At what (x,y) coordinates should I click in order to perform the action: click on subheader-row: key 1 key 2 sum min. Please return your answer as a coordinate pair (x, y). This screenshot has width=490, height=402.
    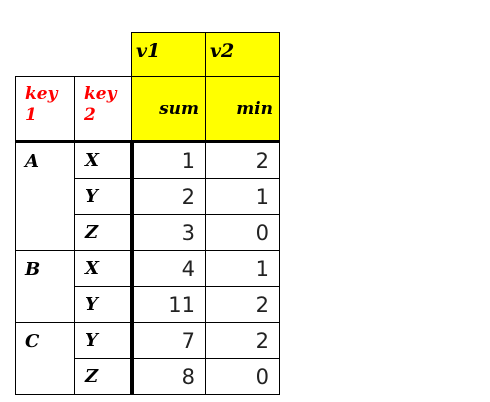
    Looking at the image, I should click on (147, 109).